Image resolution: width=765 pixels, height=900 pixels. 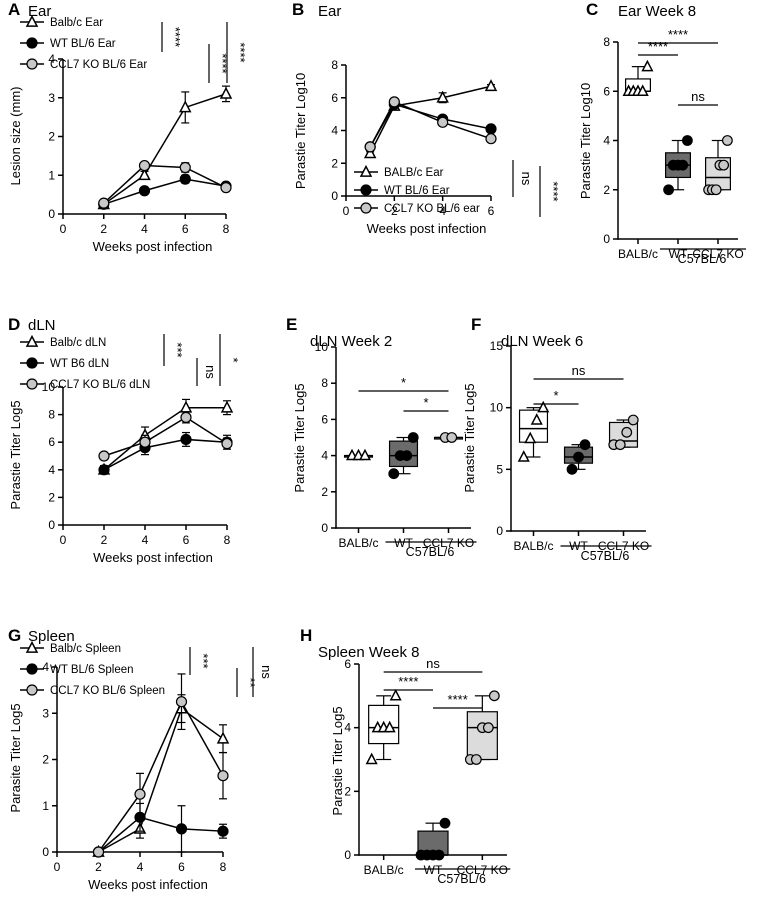 What do you see at coordinates (63, 229) in the screenshot?
I see `x-tick-label: 0` at bounding box center [63, 229].